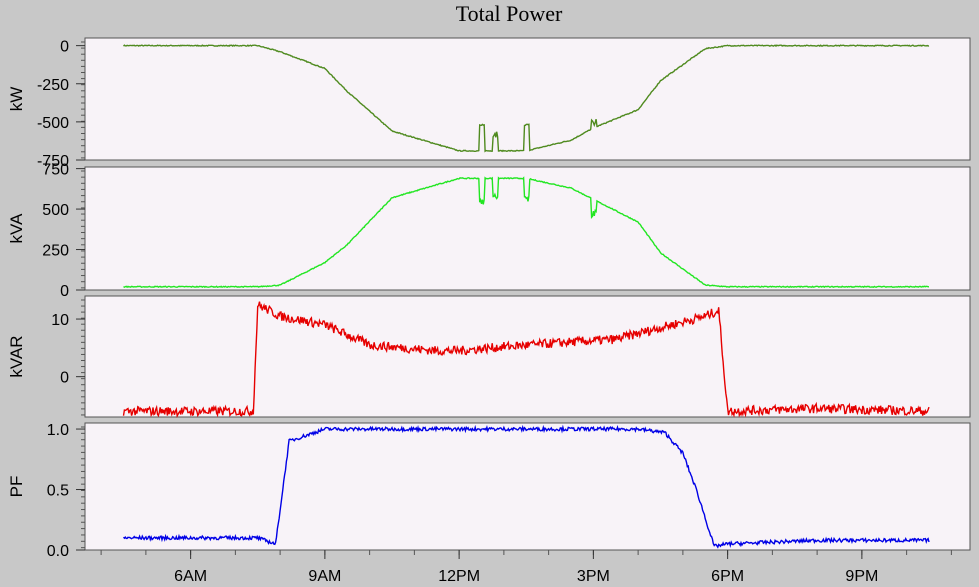 The height and width of the screenshot is (587, 979). Describe the element at coordinates (55, 251) in the screenshot. I see `y-tick-label: 250` at that location.